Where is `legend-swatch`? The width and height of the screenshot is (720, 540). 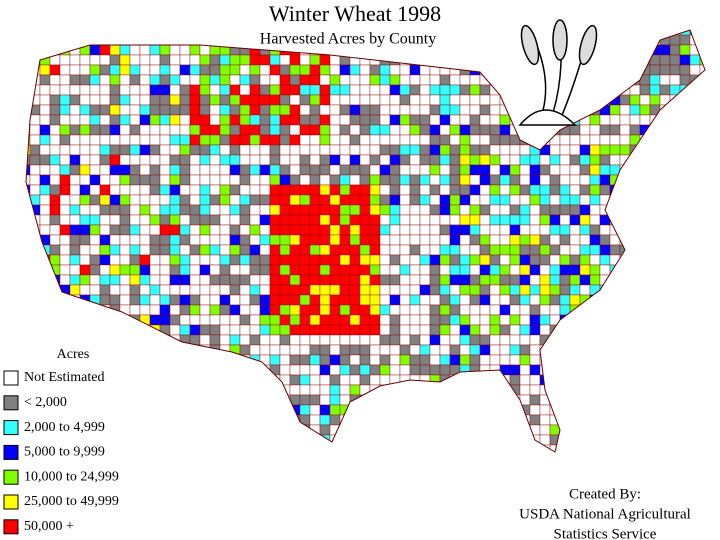 legend-swatch is located at coordinates (11, 527).